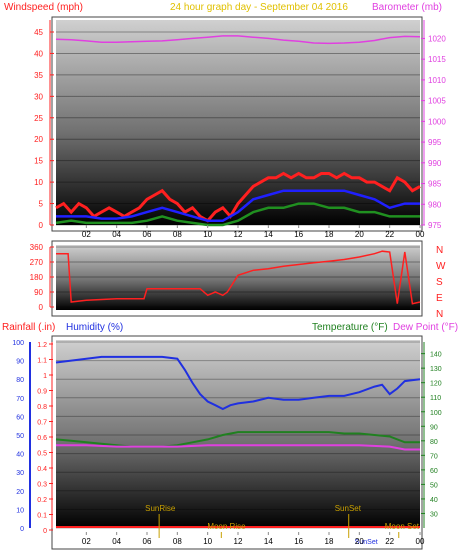 This screenshot has width=466, height=560. I want to click on rain-tick-label: 0.4, so click(42, 469).